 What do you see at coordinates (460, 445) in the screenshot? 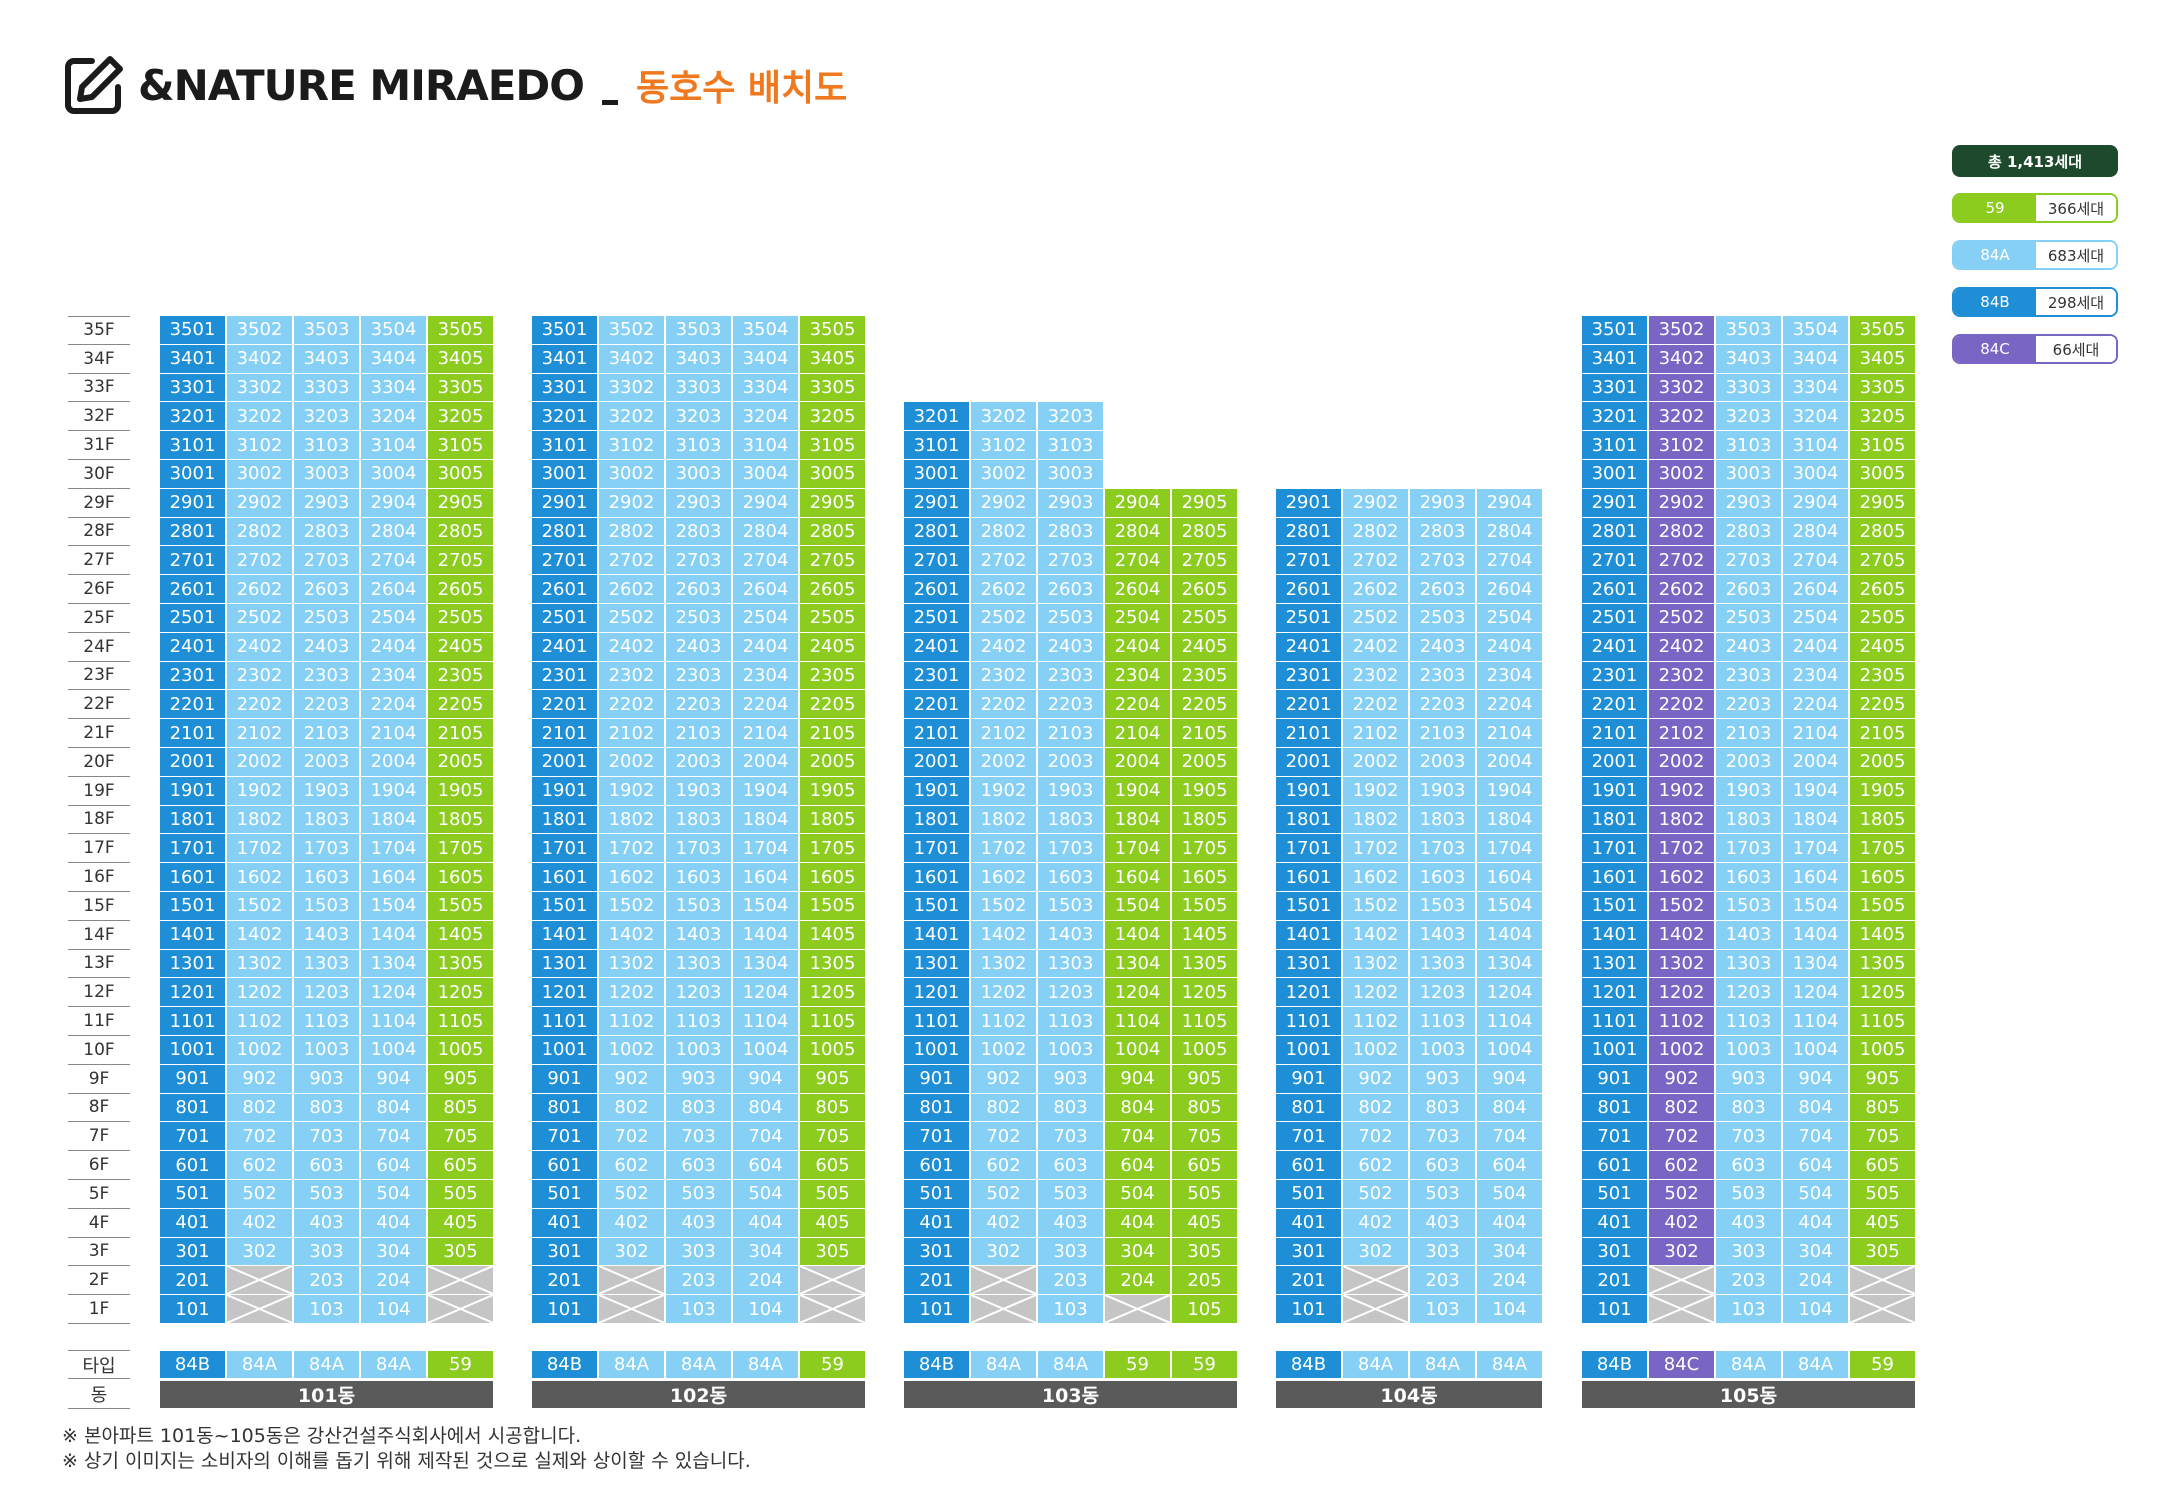
I see `unit-cell: 3105` at bounding box center [460, 445].